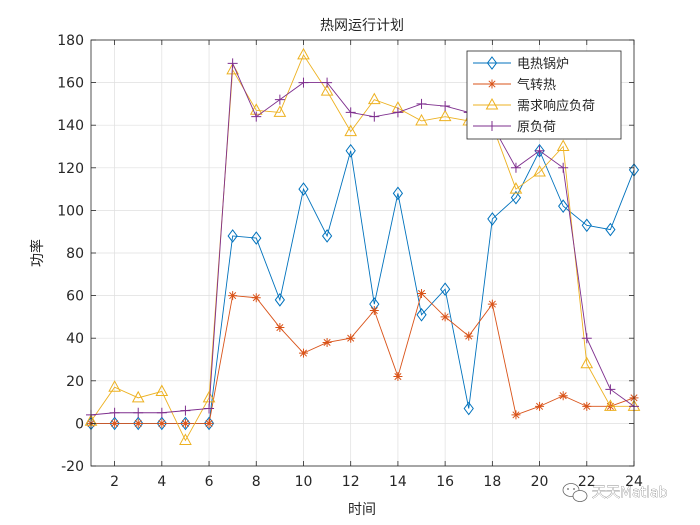  I want to click on x-tick-label: 18, so click(492, 482).